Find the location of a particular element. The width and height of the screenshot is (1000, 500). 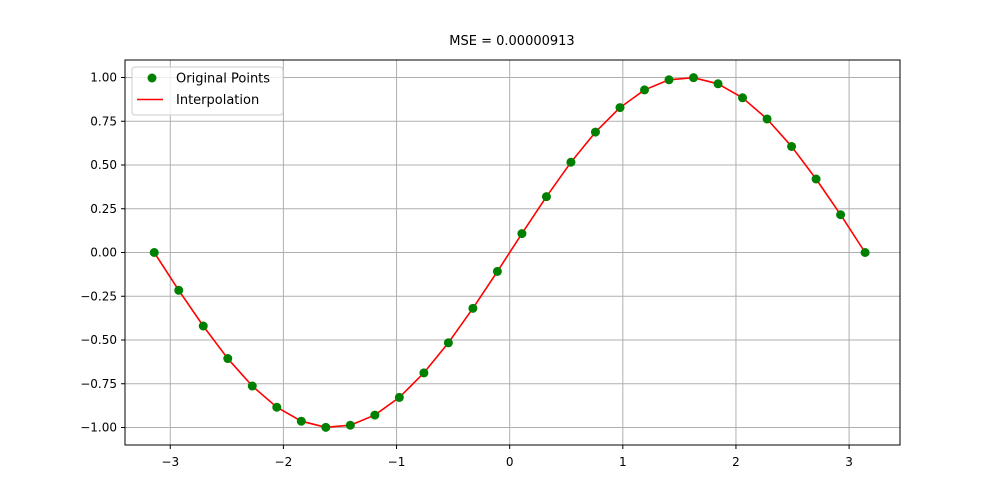

y-tick-label: 0.25 is located at coordinates (103, 209).